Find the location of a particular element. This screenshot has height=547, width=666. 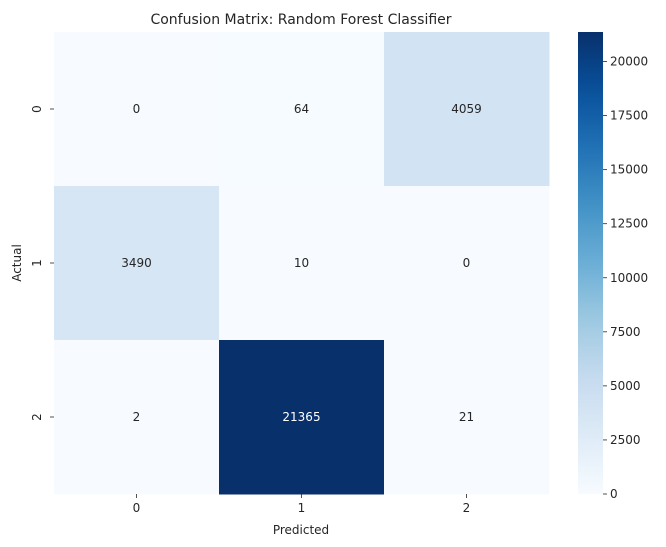

colorbar: 0 2500 5000 7500 10000 12500 15000 17500 20000 is located at coordinates (613, 266).